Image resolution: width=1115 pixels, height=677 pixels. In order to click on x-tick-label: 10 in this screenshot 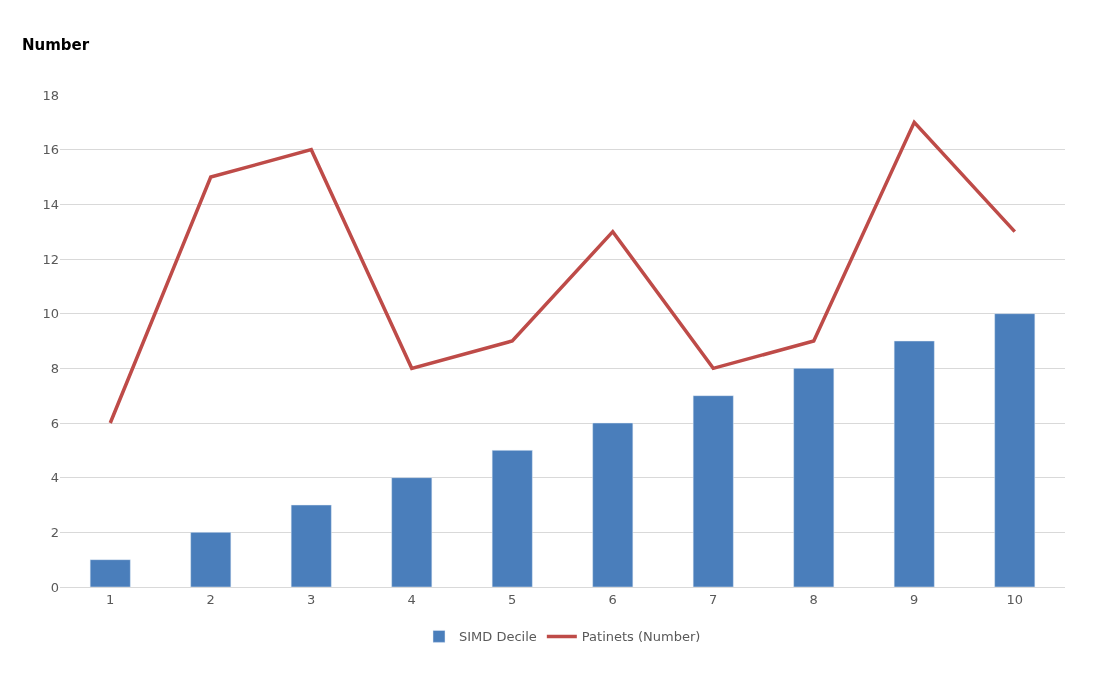, I will do `click(1015, 599)`.